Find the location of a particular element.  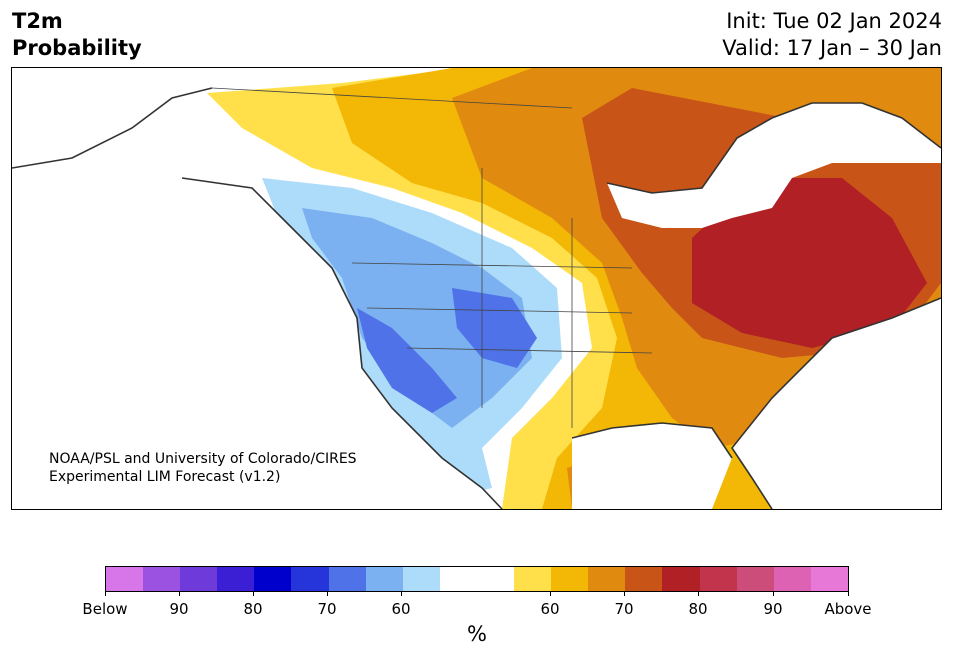

below-70-region-west is located at coordinates (407, 360).